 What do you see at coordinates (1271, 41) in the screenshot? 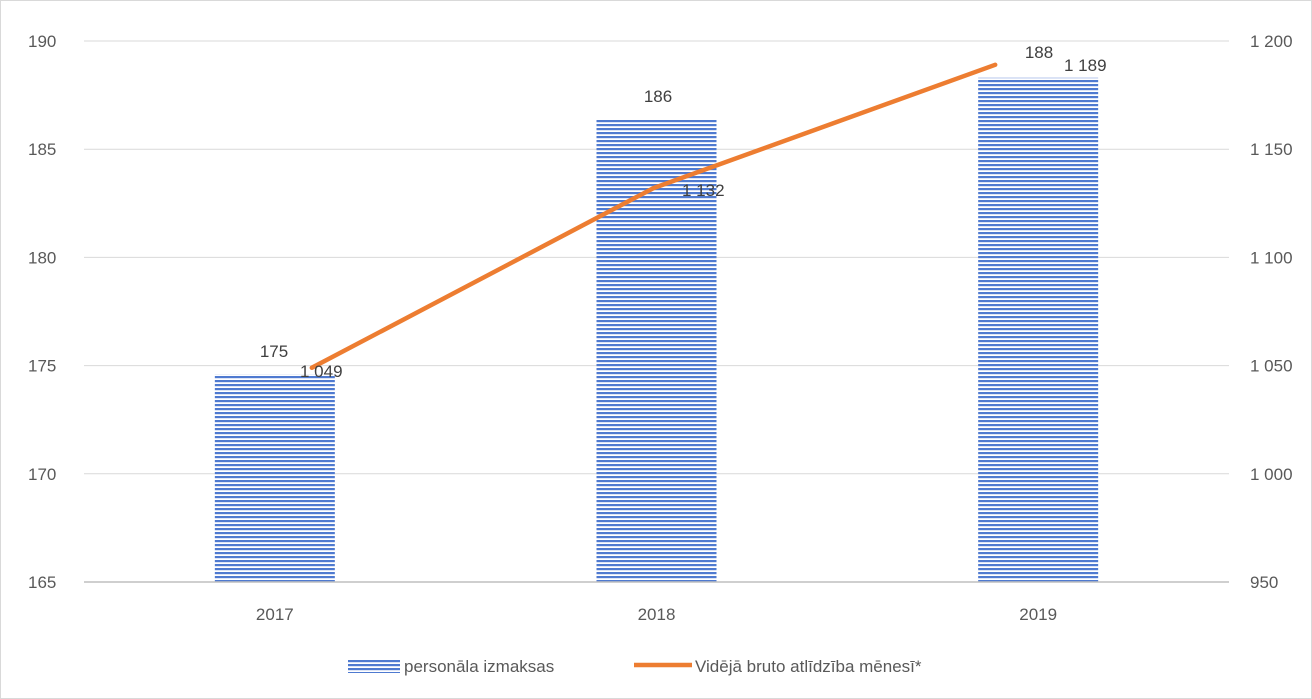
I see `y-right-tick-label: 1 200` at bounding box center [1271, 41].